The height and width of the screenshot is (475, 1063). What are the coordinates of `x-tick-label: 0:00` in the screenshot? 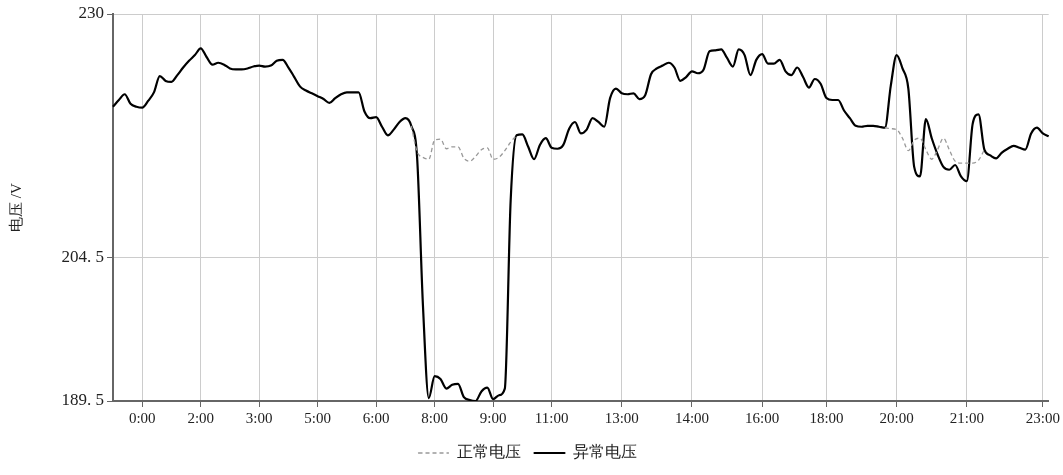 It's located at (142, 417).